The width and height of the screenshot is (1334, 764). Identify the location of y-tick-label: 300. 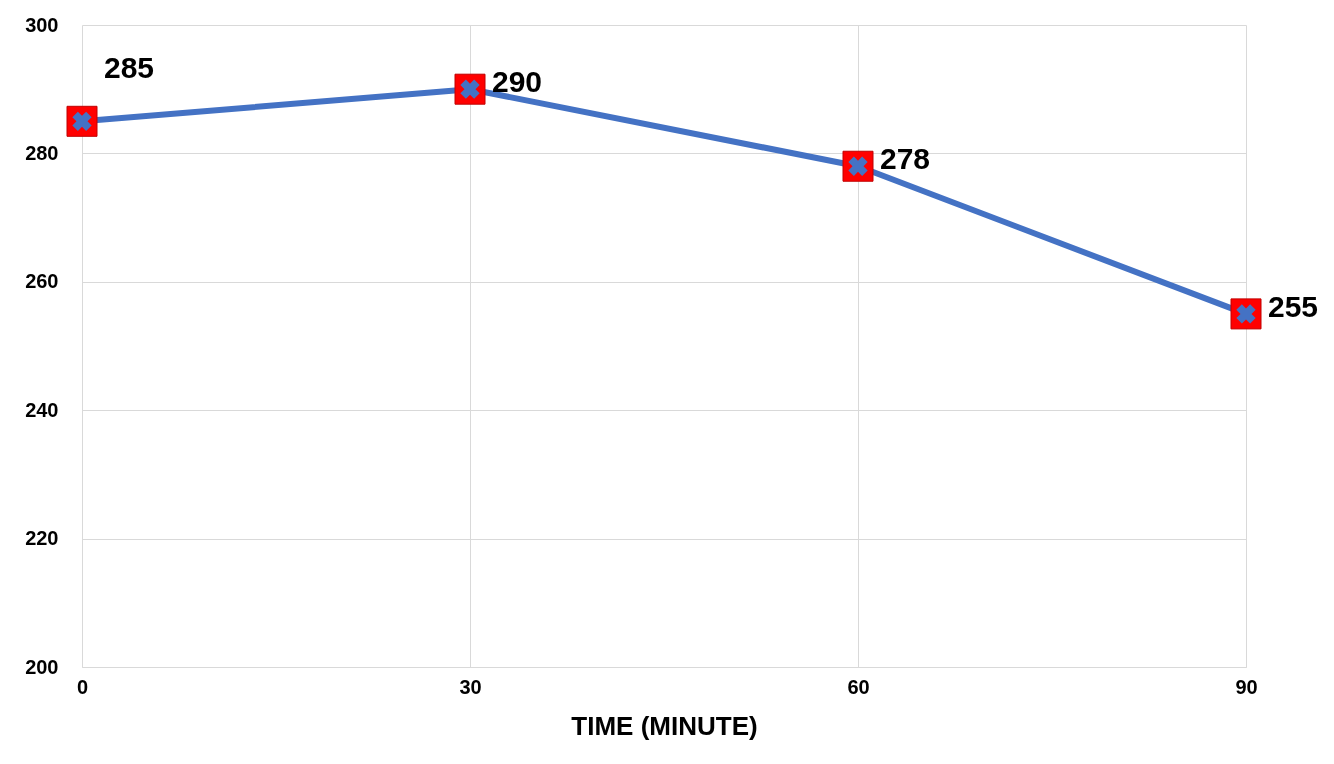
(42, 24).